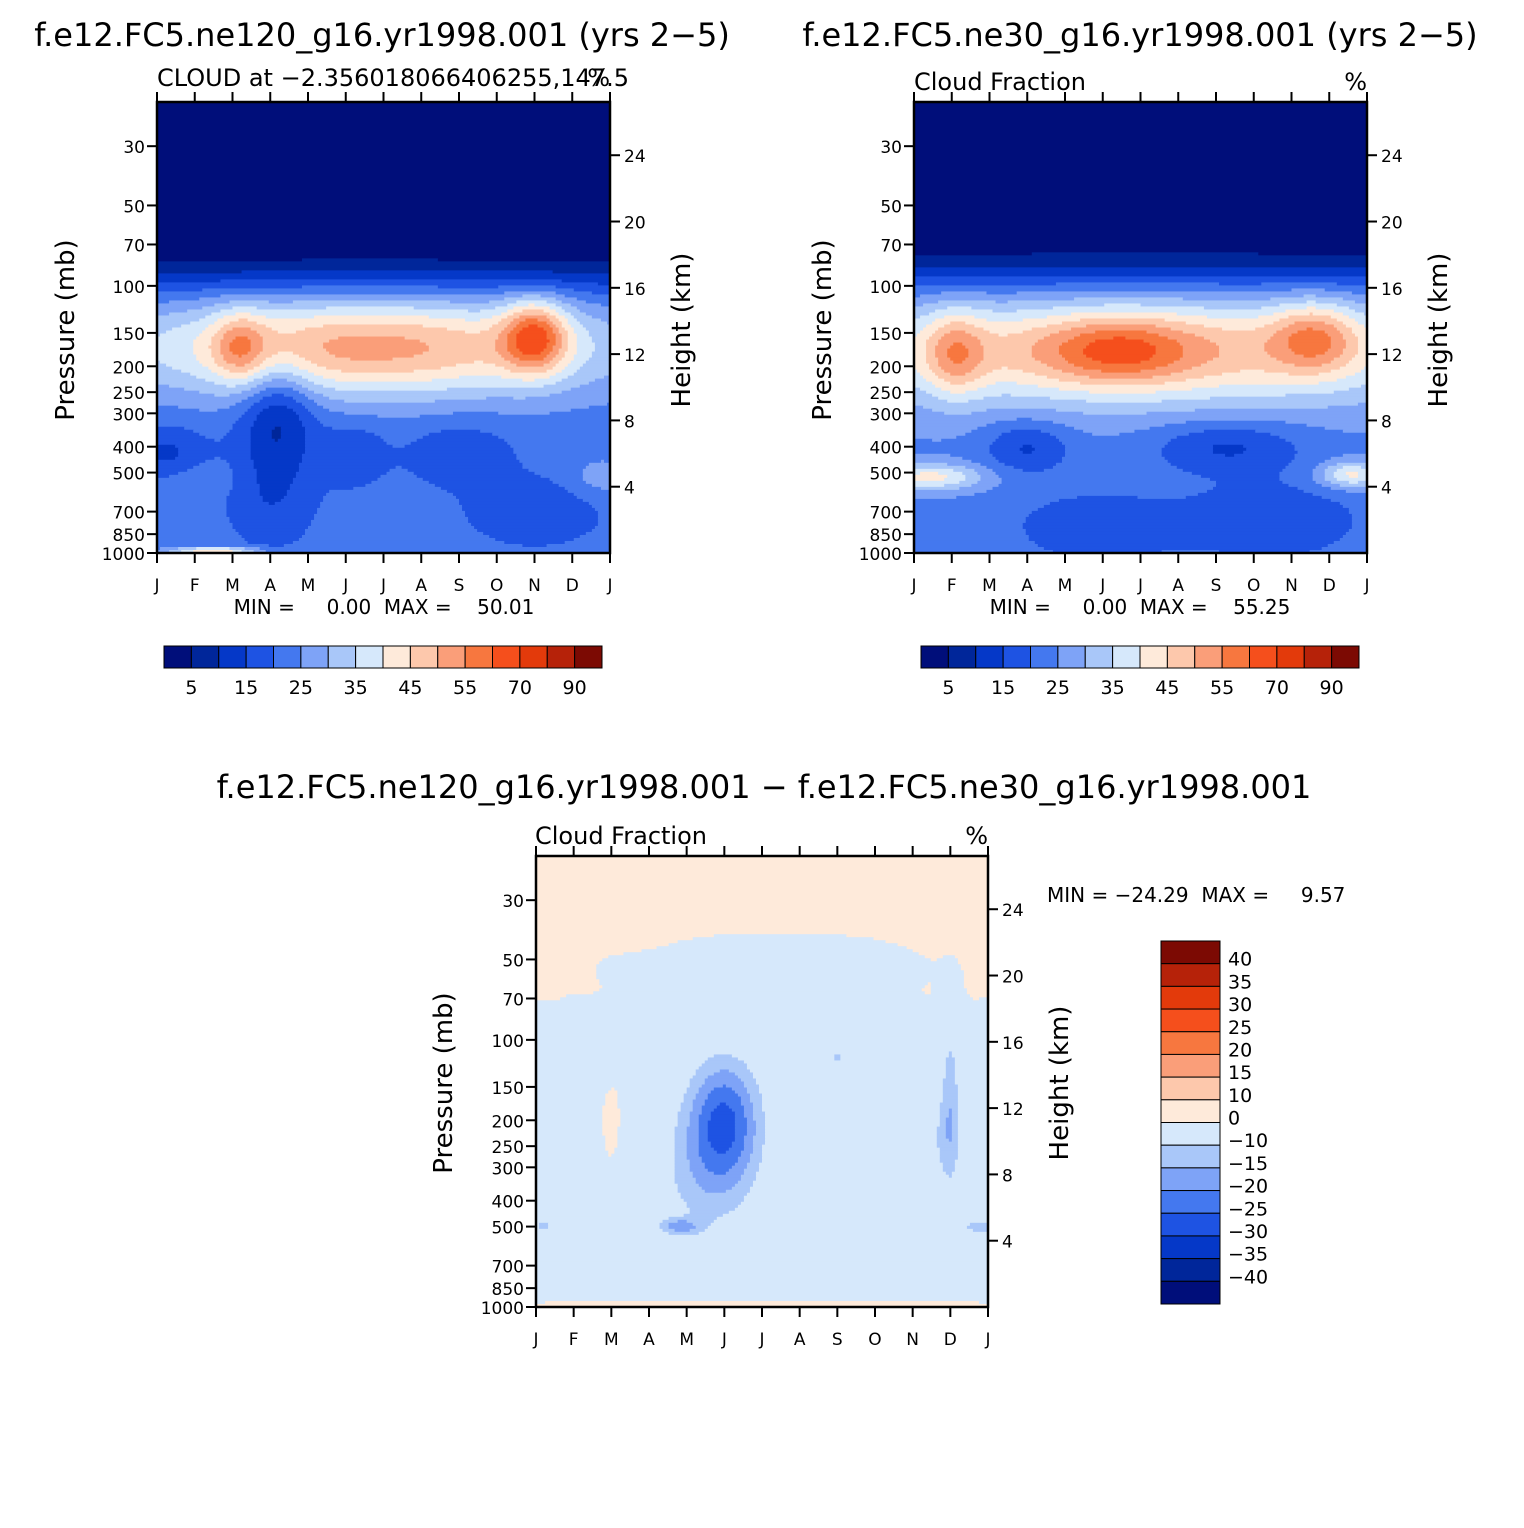 This screenshot has height=1528, width=1524. What do you see at coordinates (1190, 1224) in the screenshot?
I see `p3-colorbar-box` at bounding box center [1190, 1224].